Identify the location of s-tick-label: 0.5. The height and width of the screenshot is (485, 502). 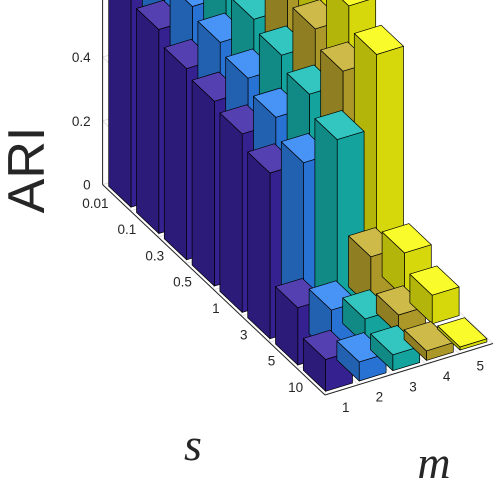
(182, 282).